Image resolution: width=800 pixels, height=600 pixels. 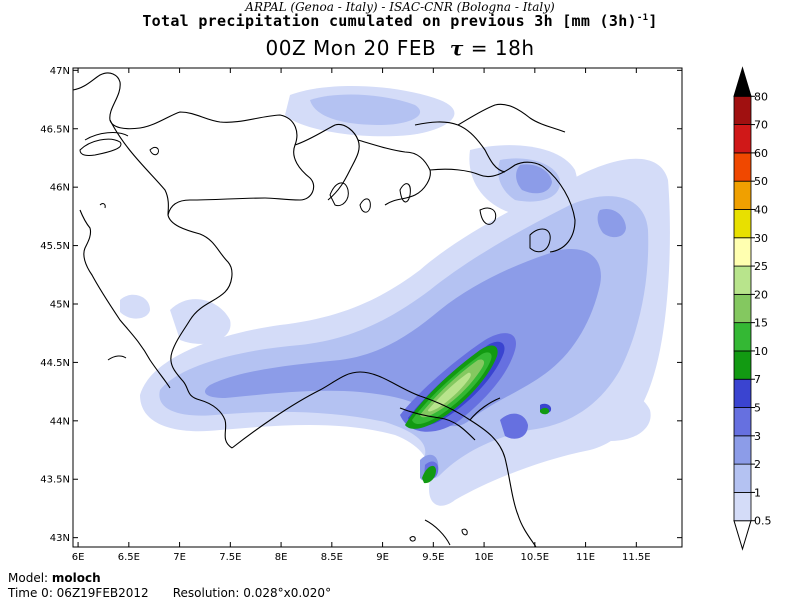 I want to click on lat-tick-label: 44.5N, so click(x=55, y=363).